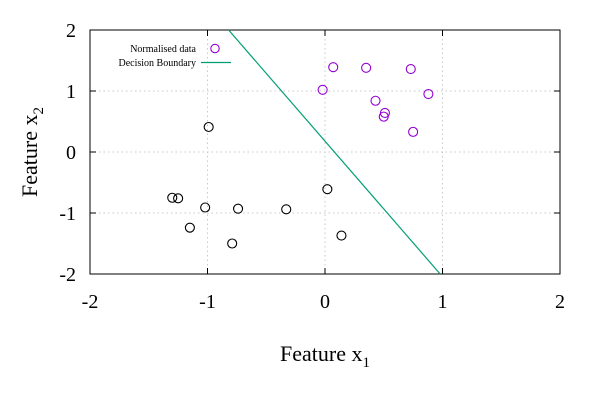 The width and height of the screenshot is (600, 400). I want to click on x-tick-label: -1, so click(207, 302).